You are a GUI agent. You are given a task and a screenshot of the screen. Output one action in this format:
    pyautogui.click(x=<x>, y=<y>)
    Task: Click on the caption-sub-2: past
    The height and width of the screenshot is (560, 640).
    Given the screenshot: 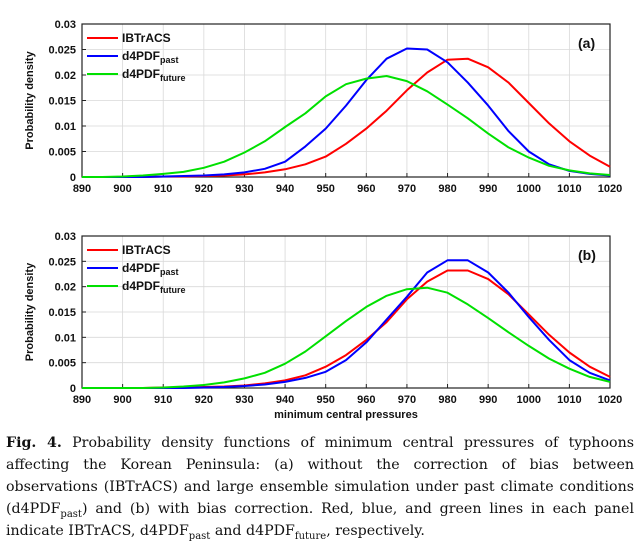 What is the action you would take?
    pyautogui.click(x=199, y=536)
    